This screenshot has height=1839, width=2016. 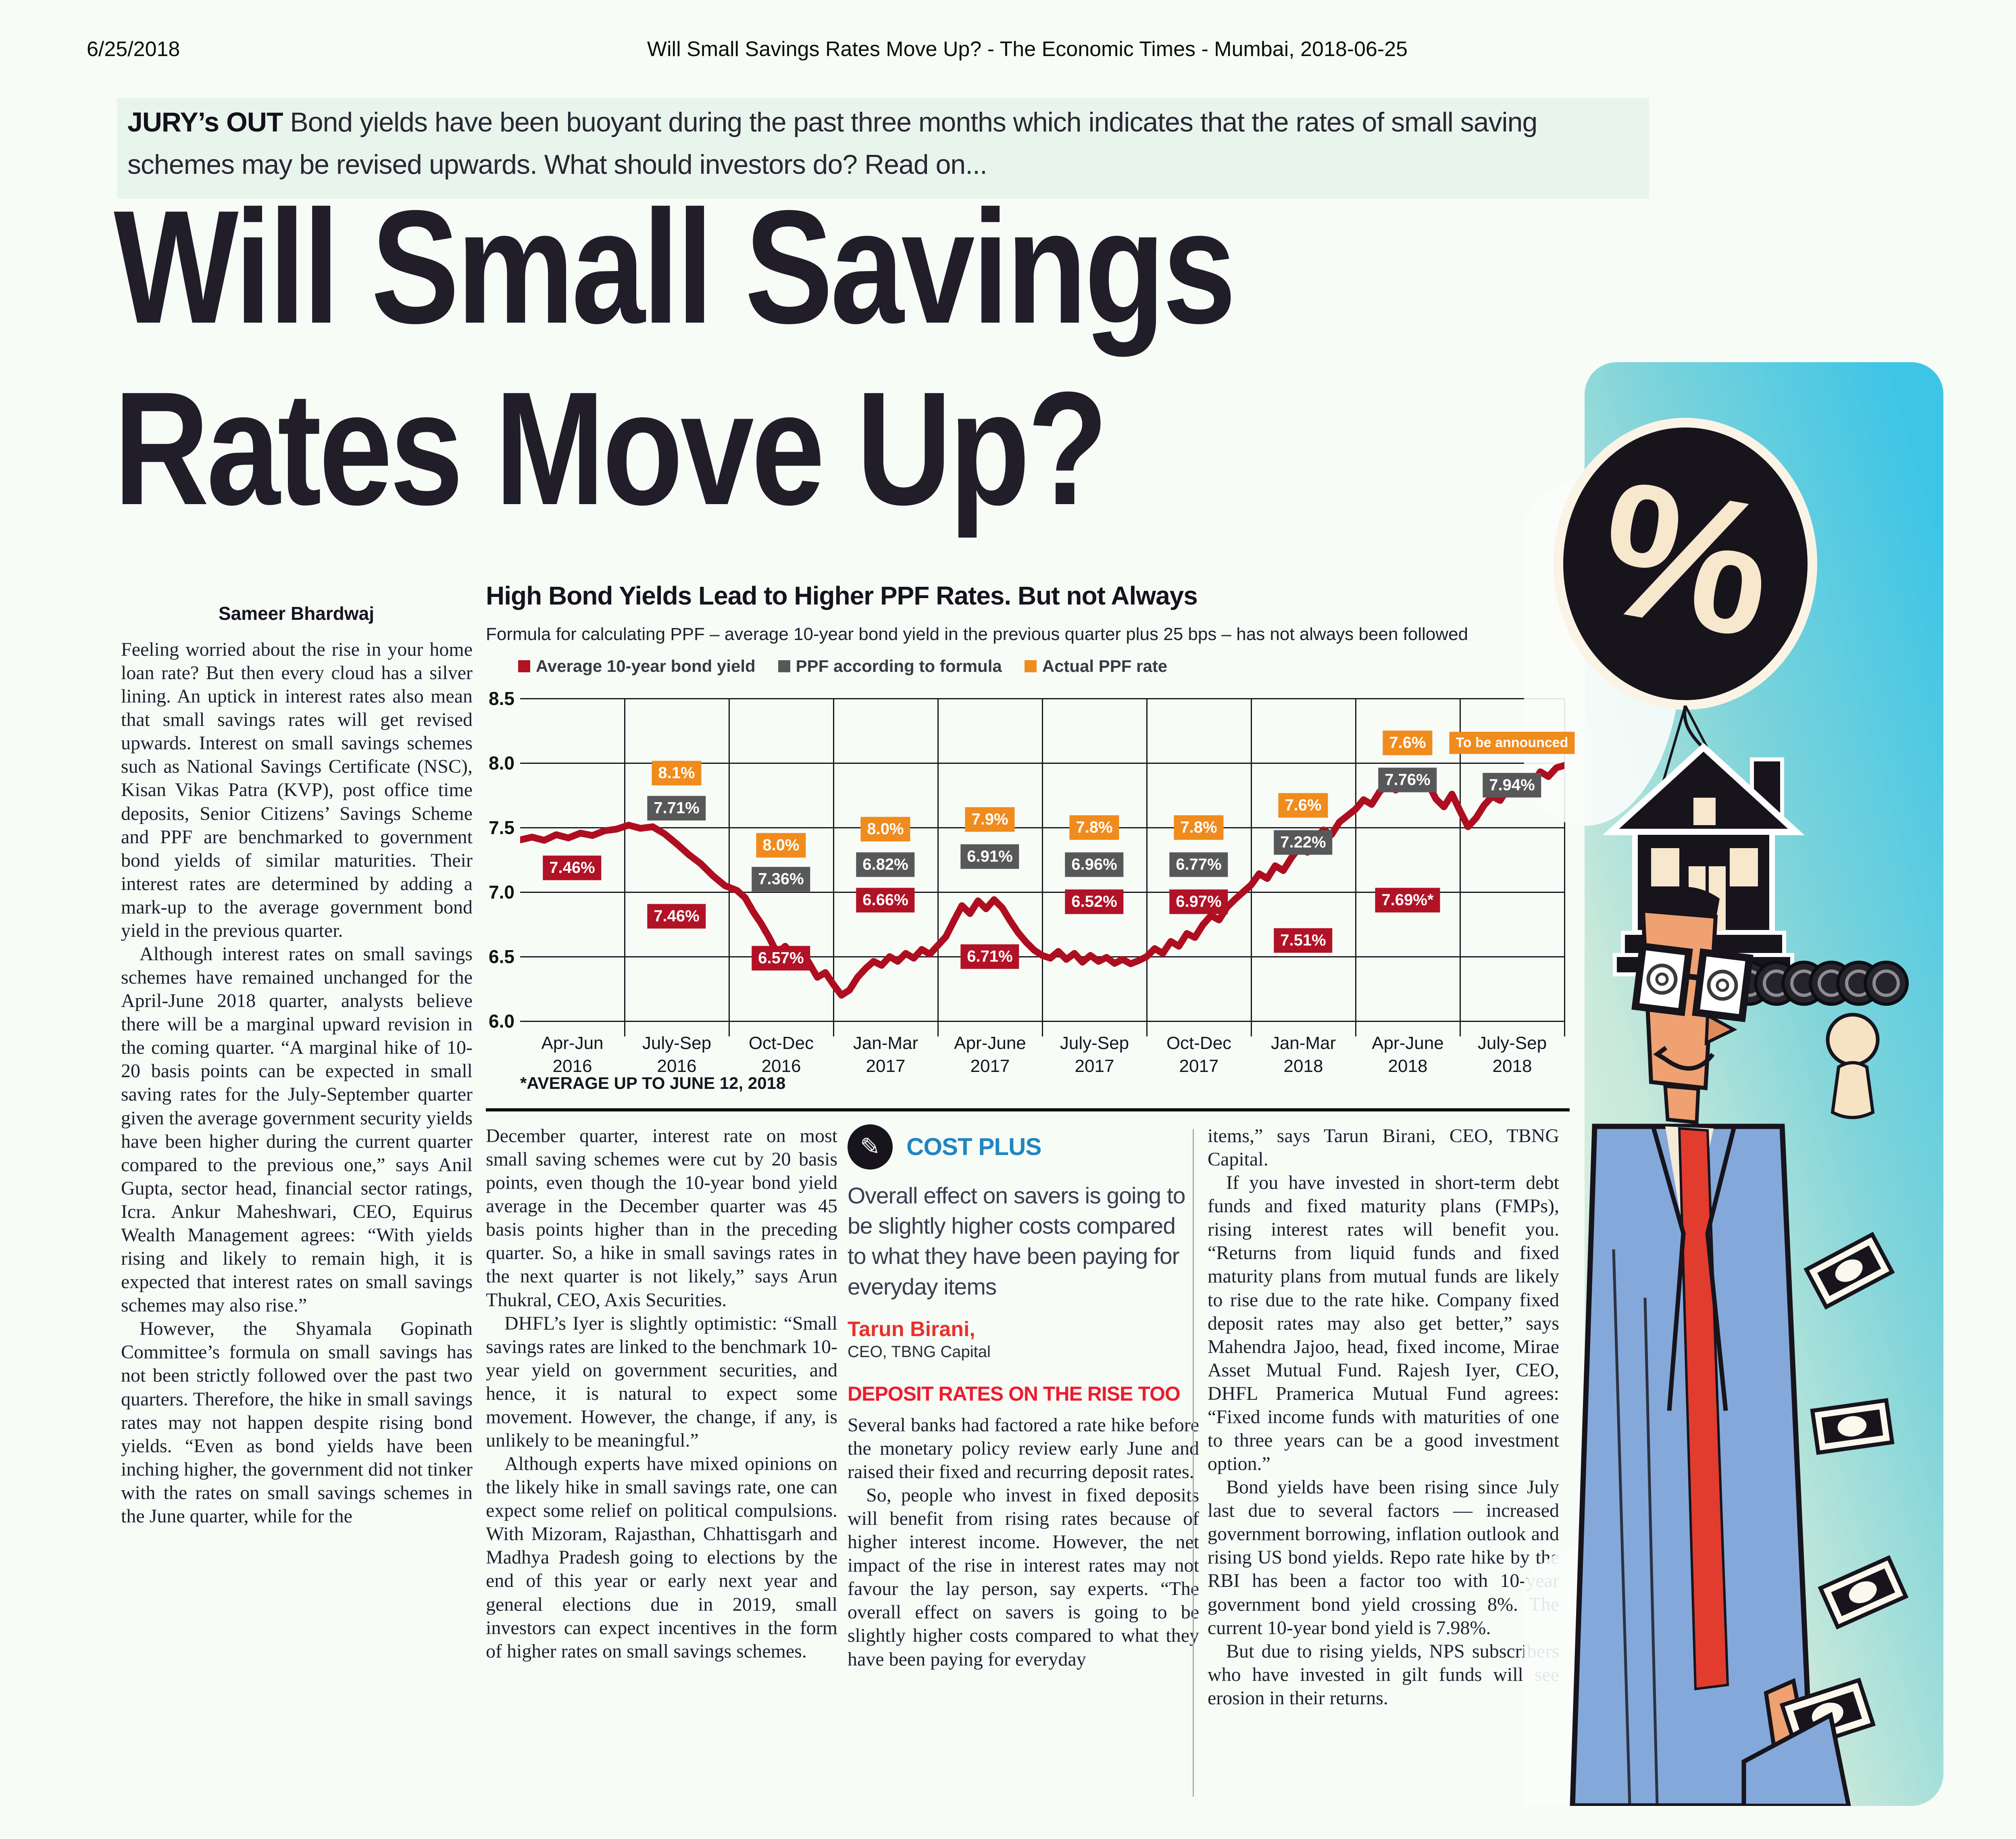 I want to click on data-label: 6.96%, so click(x=1094, y=864).